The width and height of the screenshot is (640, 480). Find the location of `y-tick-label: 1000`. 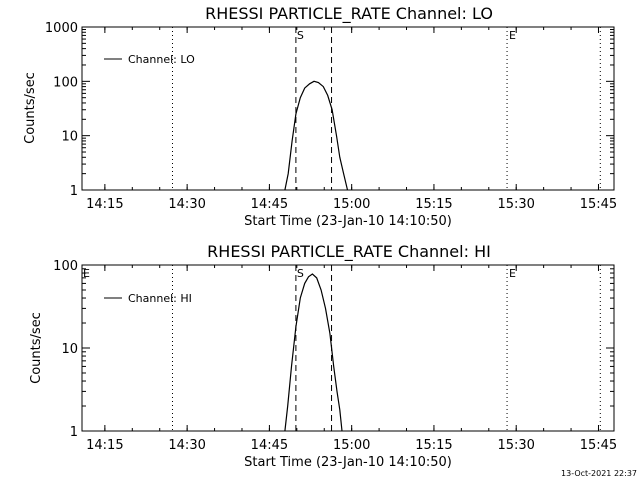

y-tick-label: 1000 is located at coordinates (61, 28).